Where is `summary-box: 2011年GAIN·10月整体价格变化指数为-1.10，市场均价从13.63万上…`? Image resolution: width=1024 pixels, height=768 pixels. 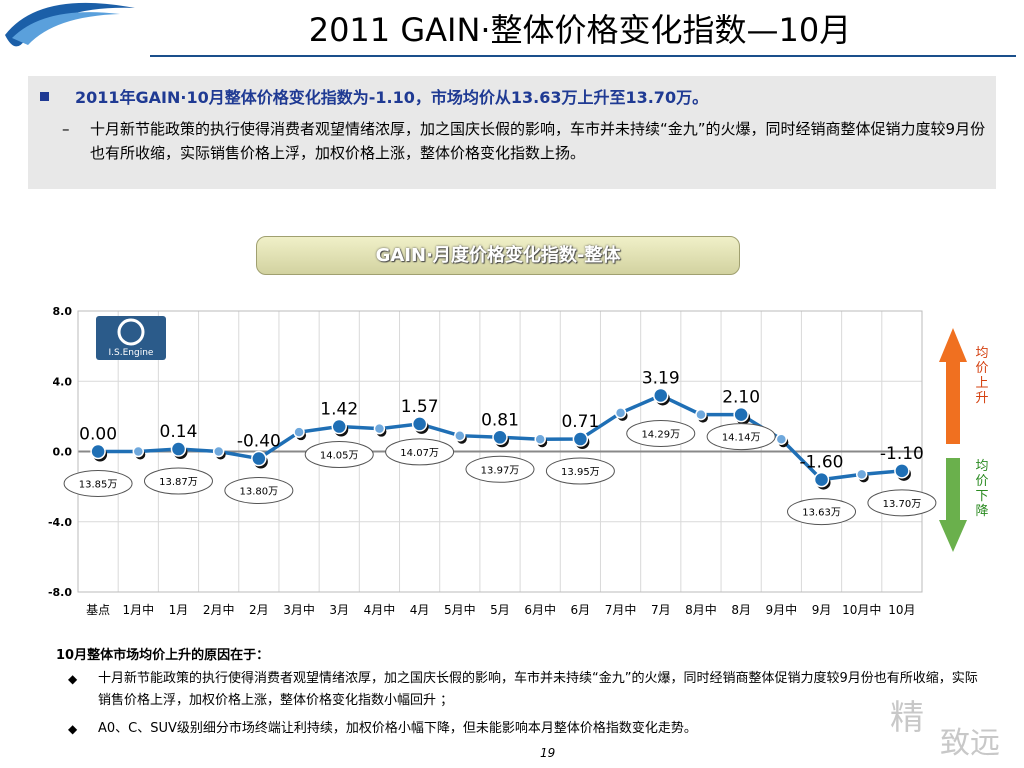 summary-box: 2011年GAIN·10月整体价格变化指数为-1.10，市场均价从13.63万上… is located at coordinates (512, 132).